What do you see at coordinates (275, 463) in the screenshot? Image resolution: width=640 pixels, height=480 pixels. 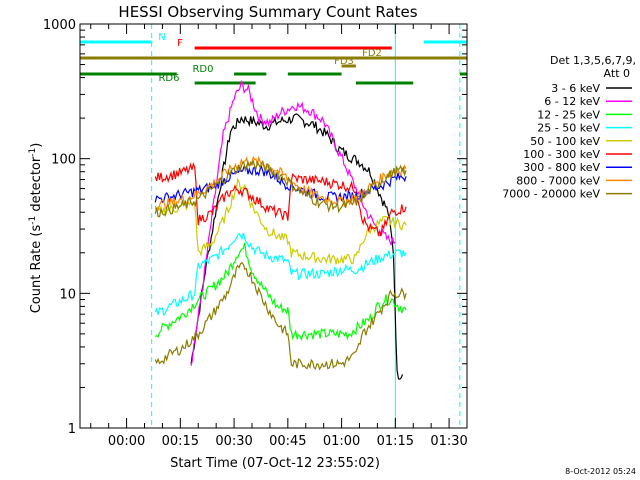 I see `x-axis-label: Start Time (07-Oct-12 23:55:02)` at bounding box center [275, 463].